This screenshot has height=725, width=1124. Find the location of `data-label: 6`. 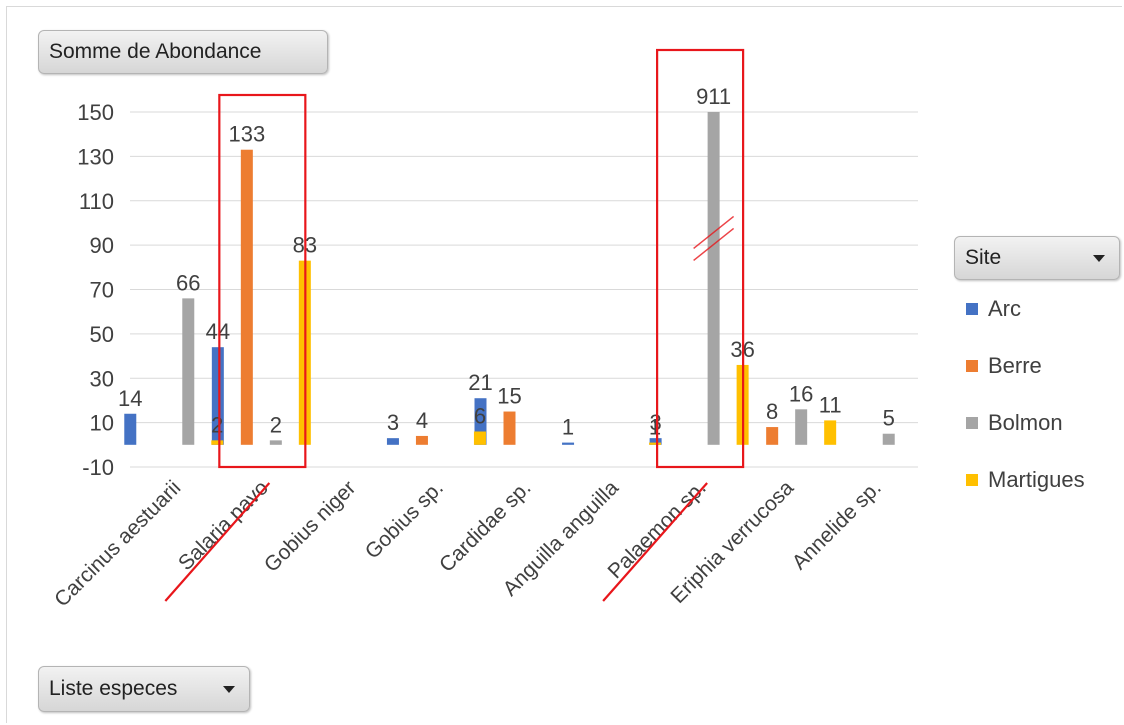

data-label: 6 is located at coordinates (480, 416).